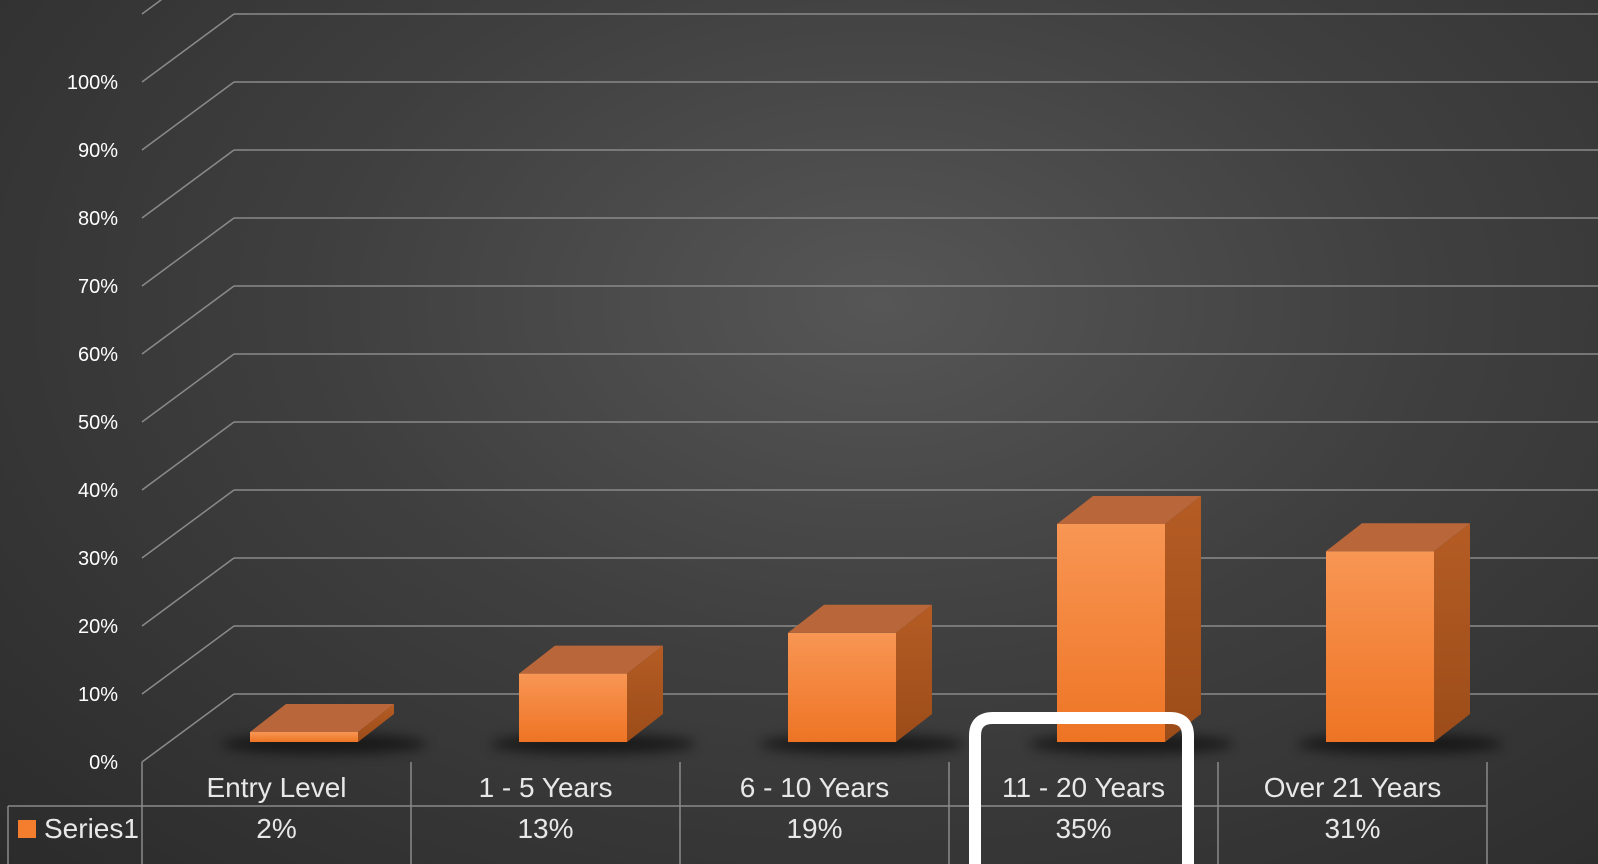  What do you see at coordinates (92, 83) in the screenshot?
I see `y-tick-label: 100%` at bounding box center [92, 83].